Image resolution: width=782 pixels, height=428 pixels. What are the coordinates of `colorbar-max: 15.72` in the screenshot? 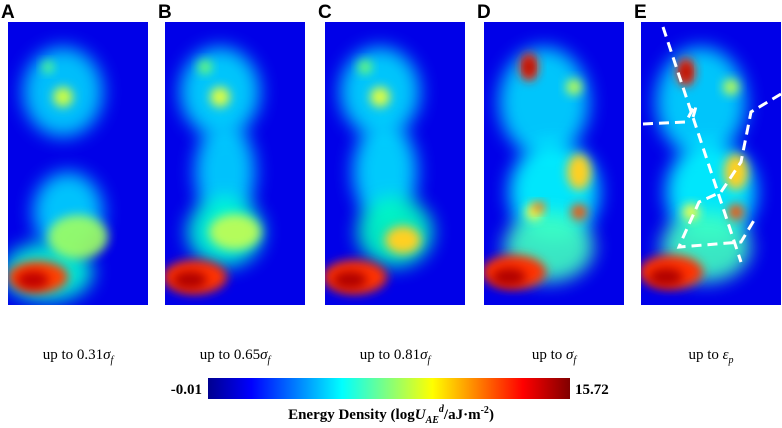 It's located at (592, 390).